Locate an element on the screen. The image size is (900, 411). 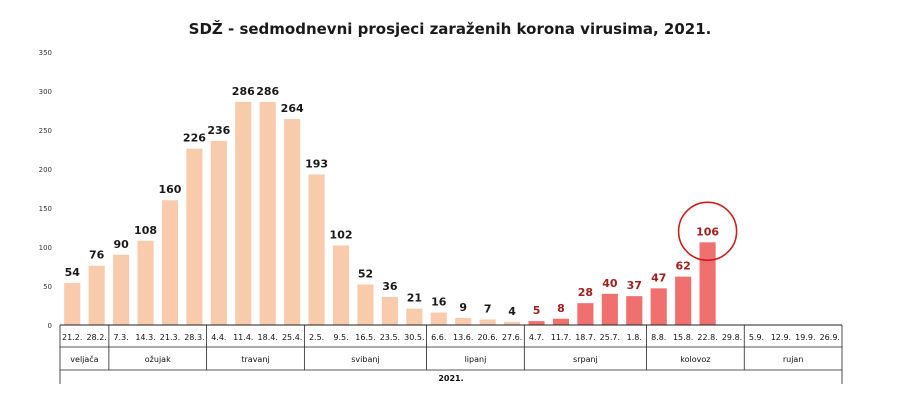
data-label: 21 is located at coordinates (414, 298).